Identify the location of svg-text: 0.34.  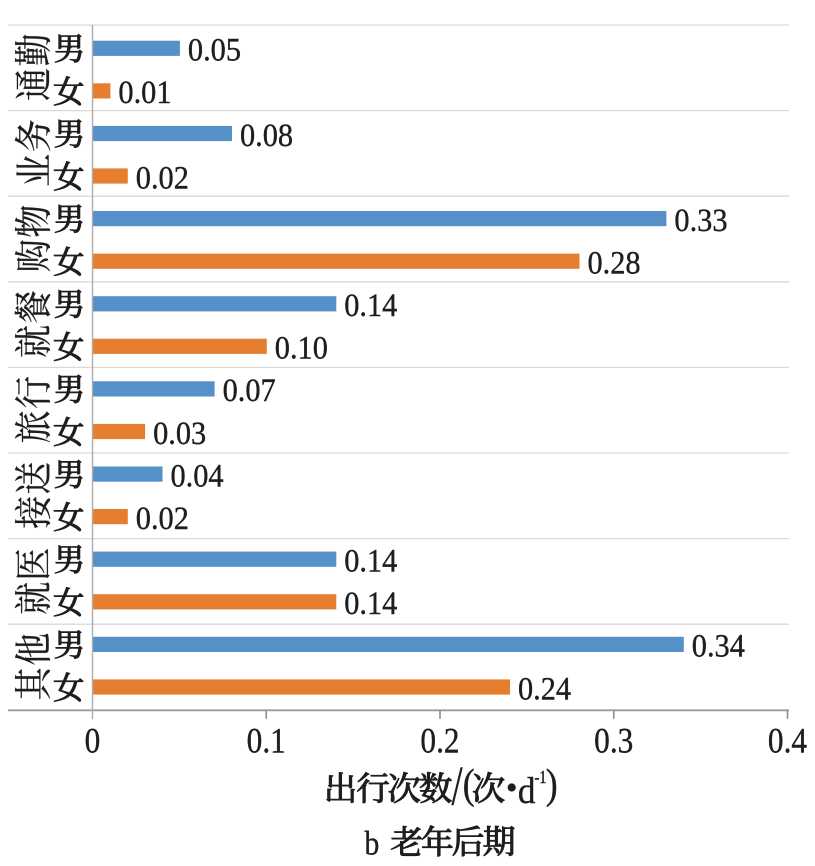
(718, 646).